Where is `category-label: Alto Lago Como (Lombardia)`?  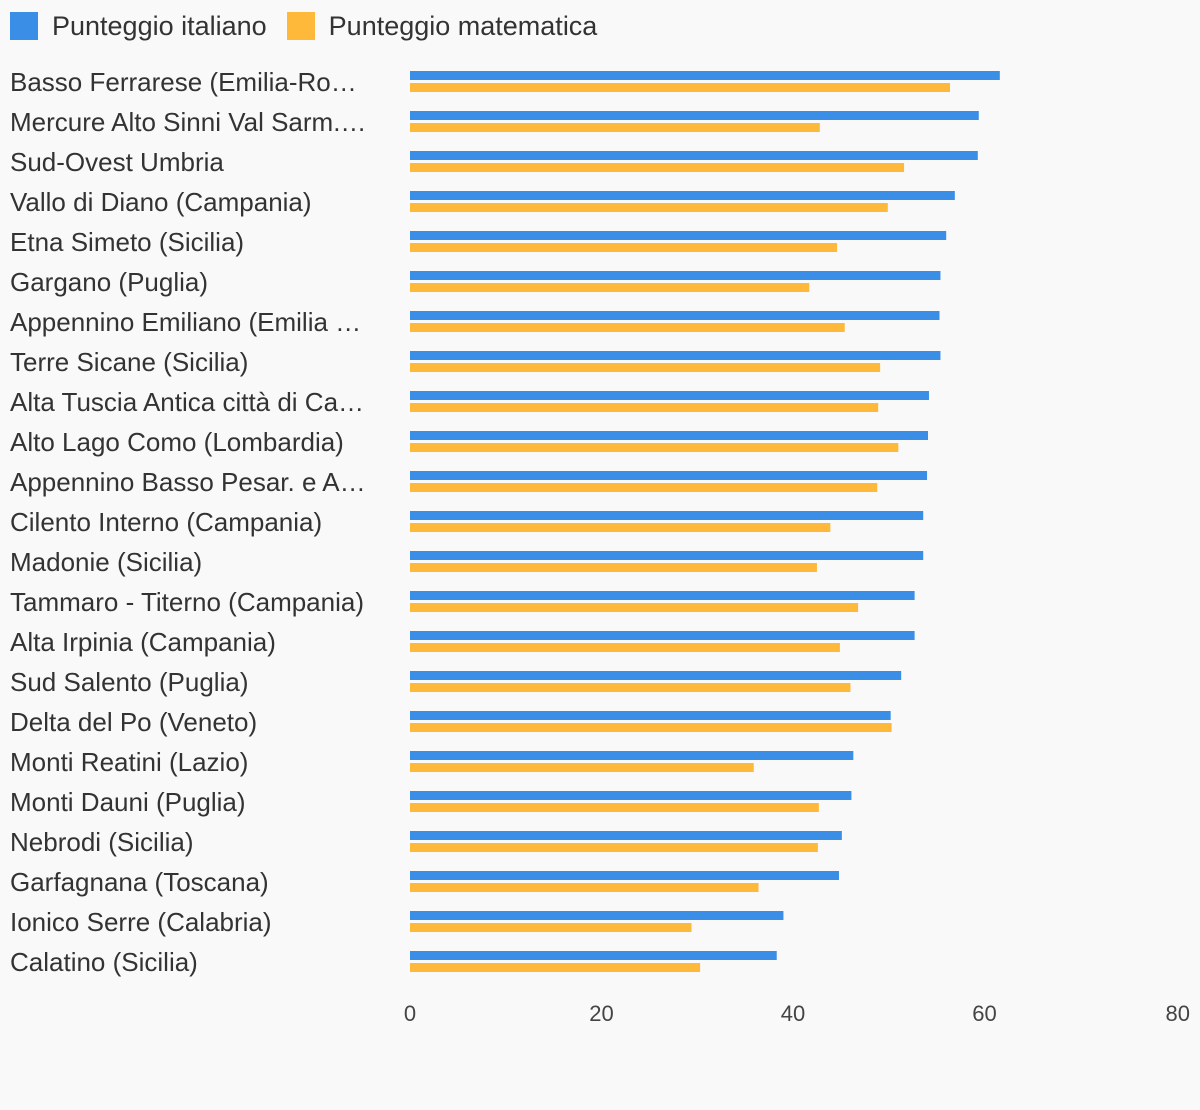 category-label: Alto Lago Como (Lombardia) is located at coordinates (177, 442).